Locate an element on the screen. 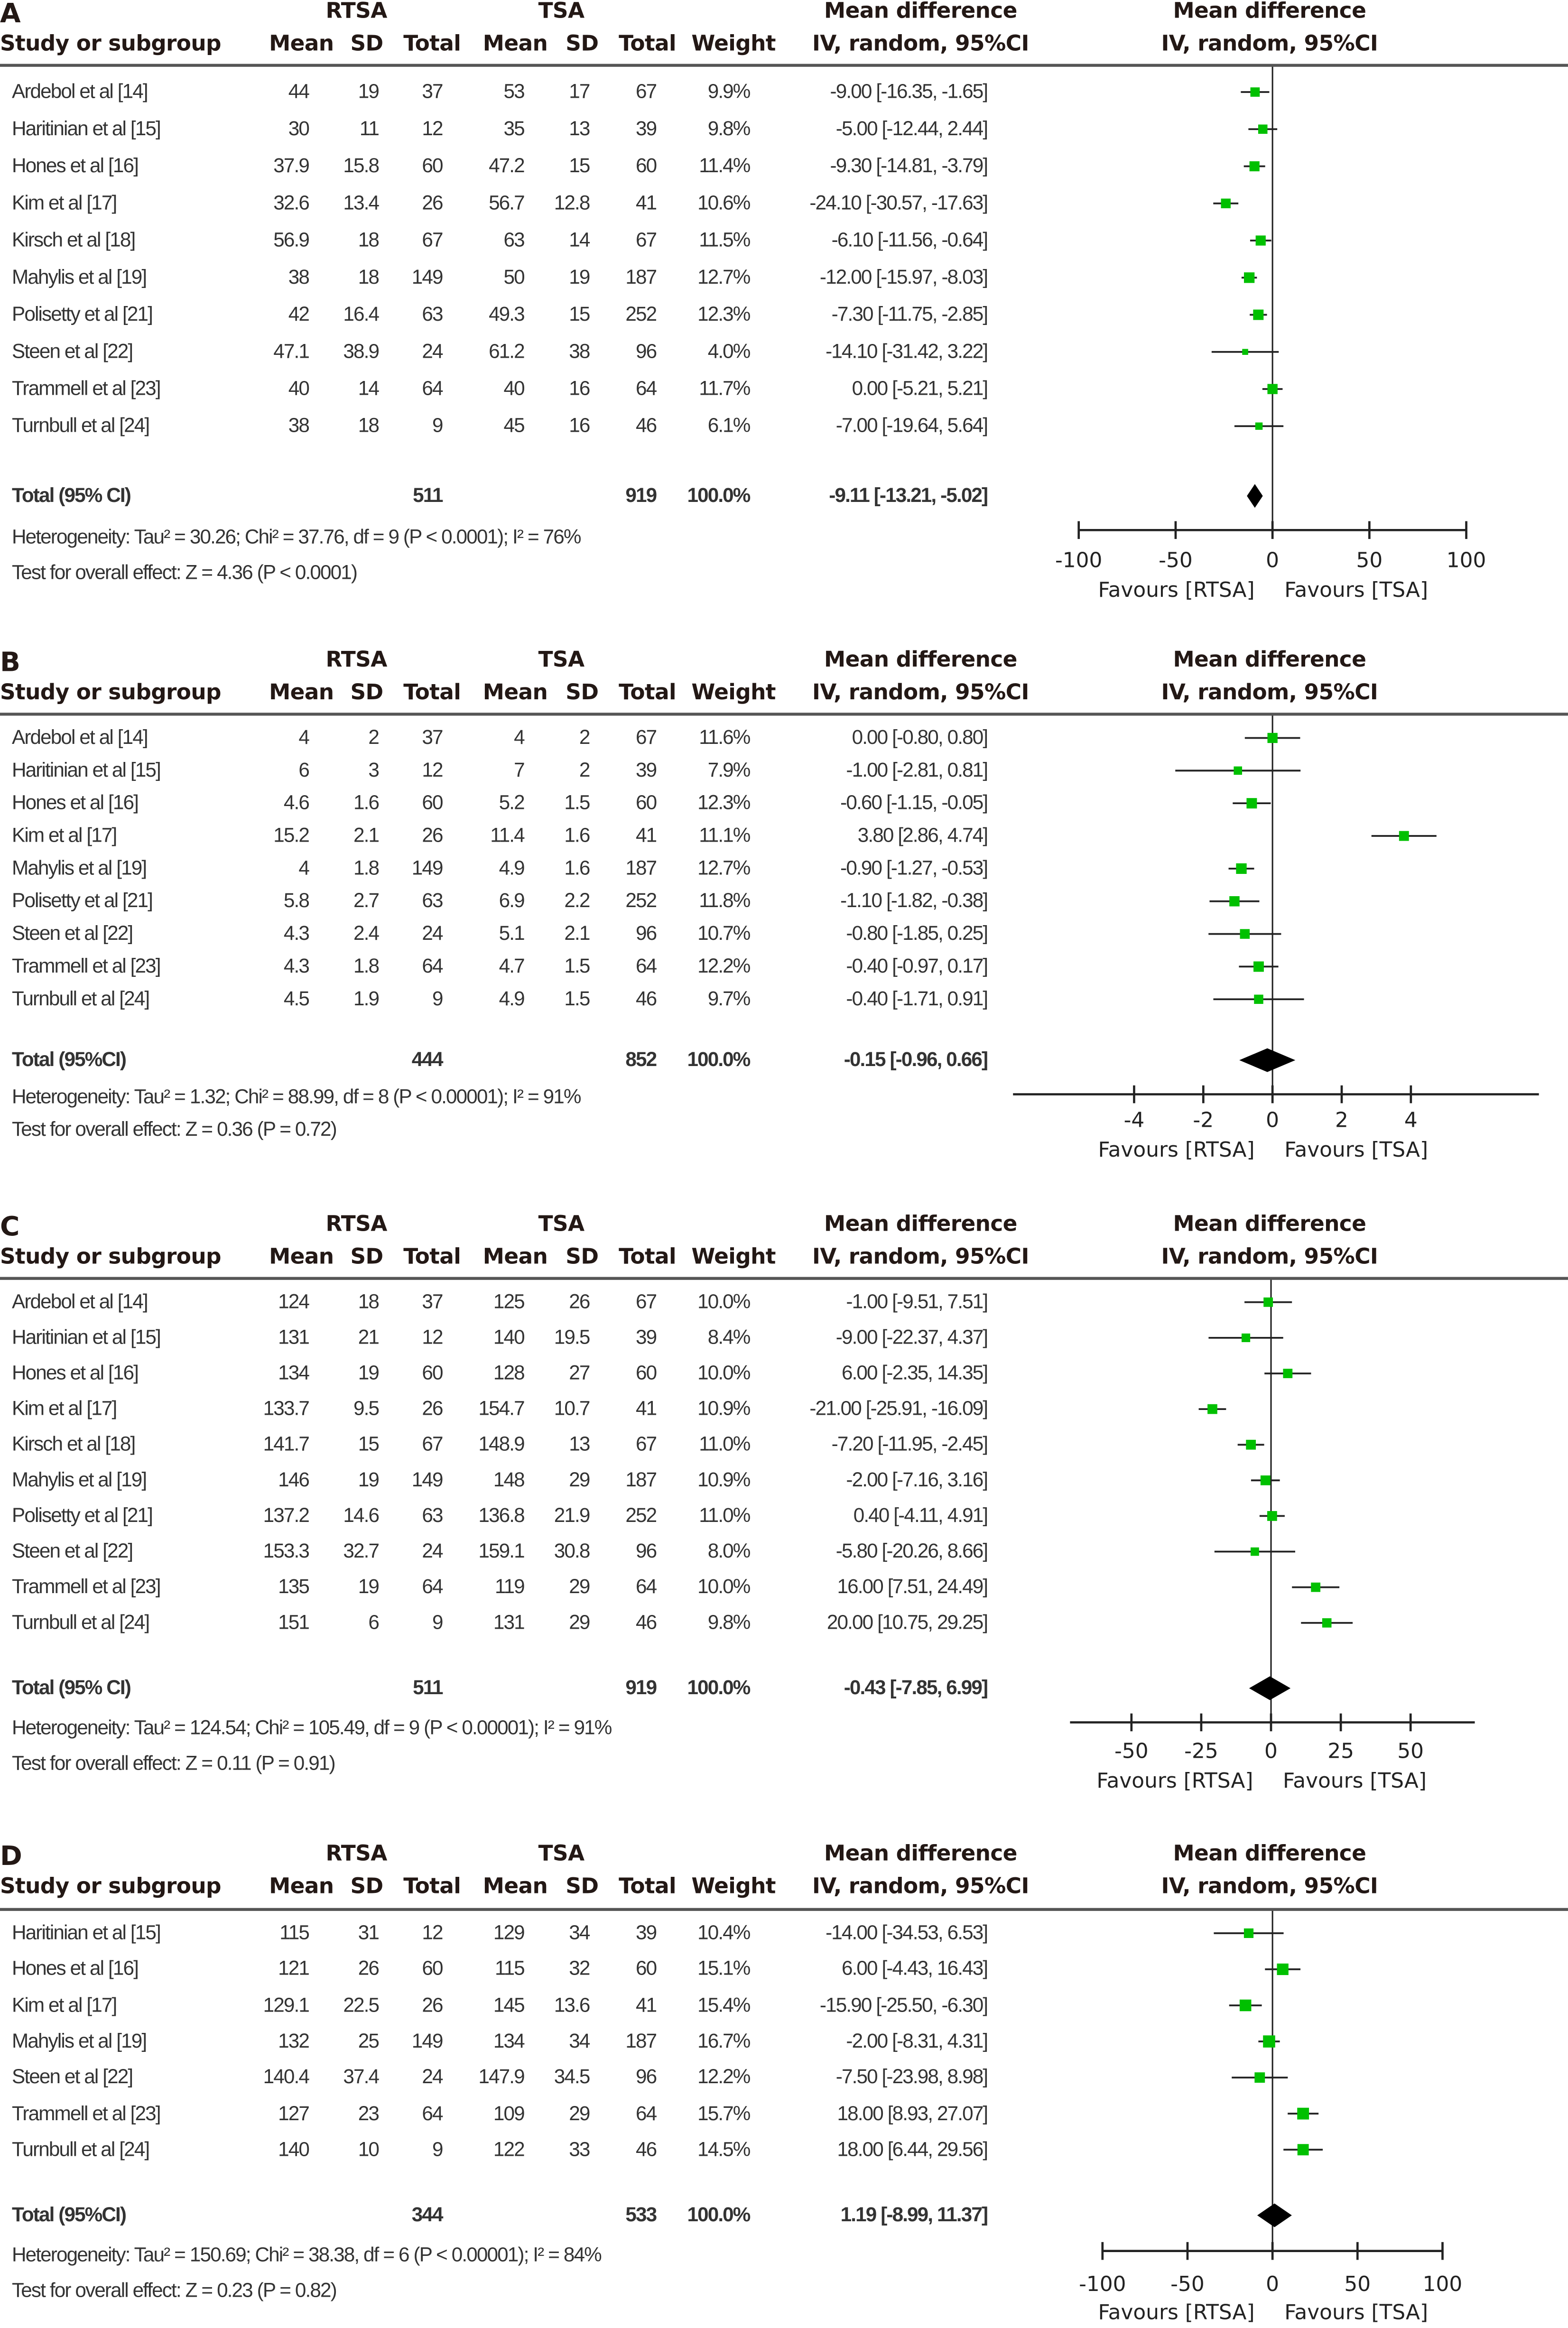  tsa-value: 67 is located at coordinates (646, 1444).